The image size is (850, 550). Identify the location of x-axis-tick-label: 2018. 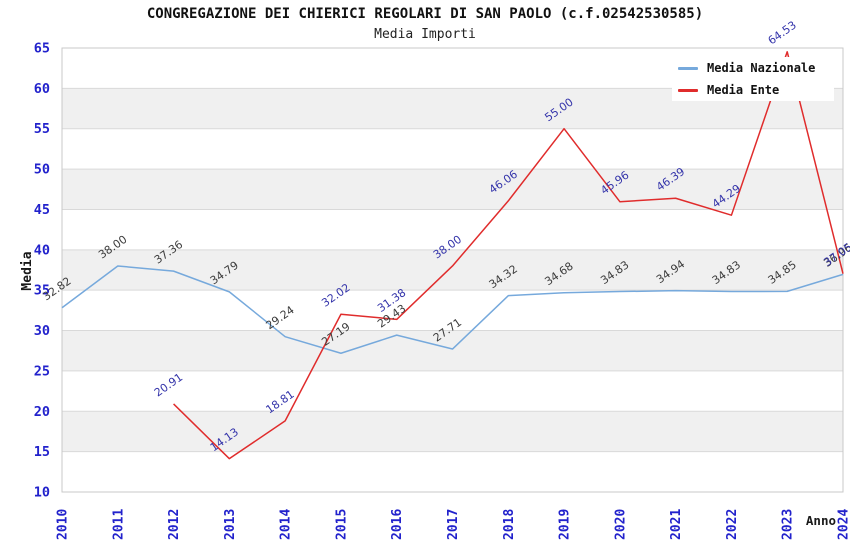
(509, 524).